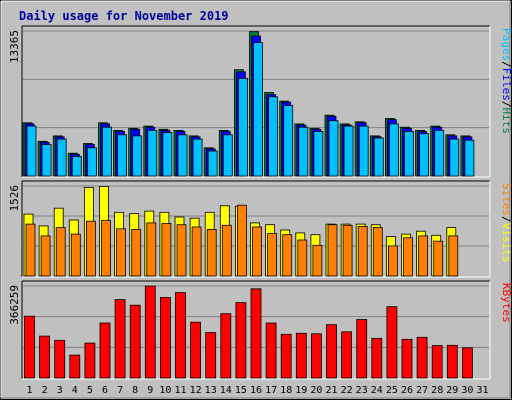 Image resolution: width=512 pixels, height=400 pixels. What do you see at coordinates (482, 390) in the screenshot?
I see `x-tick-label: 31` at bounding box center [482, 390].